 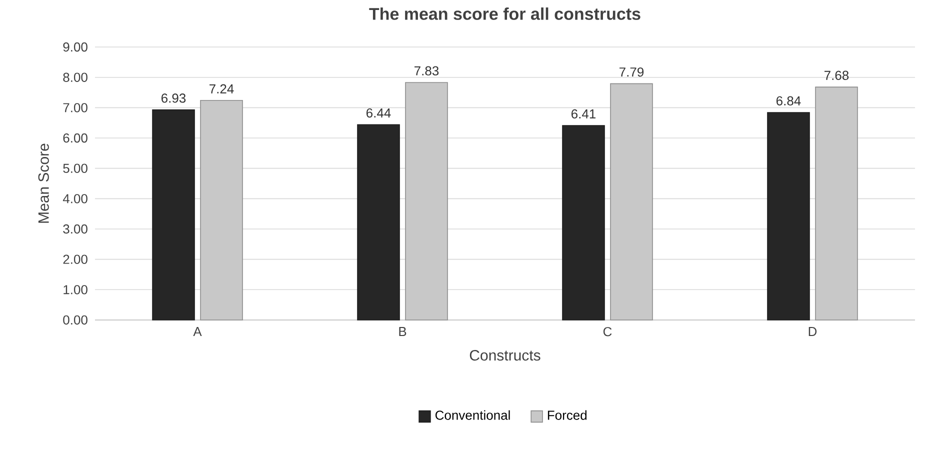 What do you see at coordinates (75, 199) in the screenshot?
I see `y-tick-label: 4.00` at bounding box center [75, 199].